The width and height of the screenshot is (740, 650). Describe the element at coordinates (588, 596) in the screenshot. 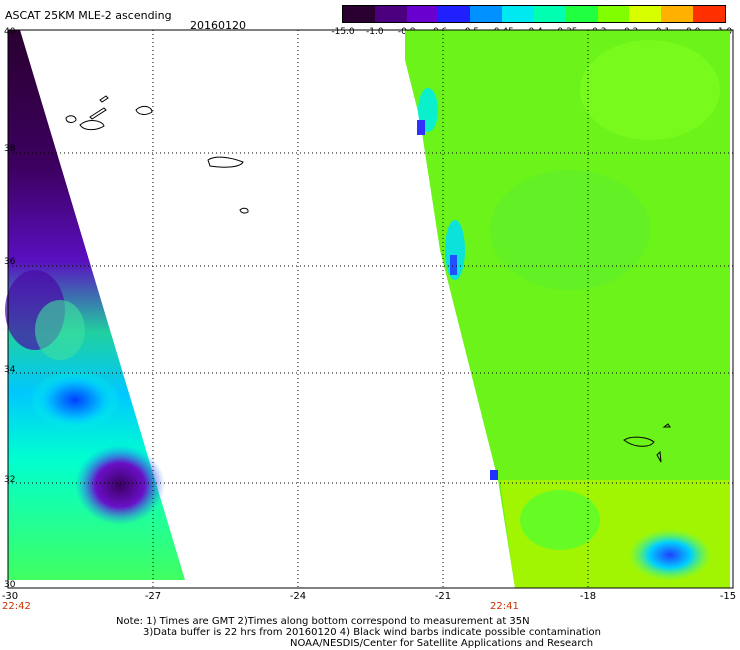

I see `x-tick-label: -18` at that location.